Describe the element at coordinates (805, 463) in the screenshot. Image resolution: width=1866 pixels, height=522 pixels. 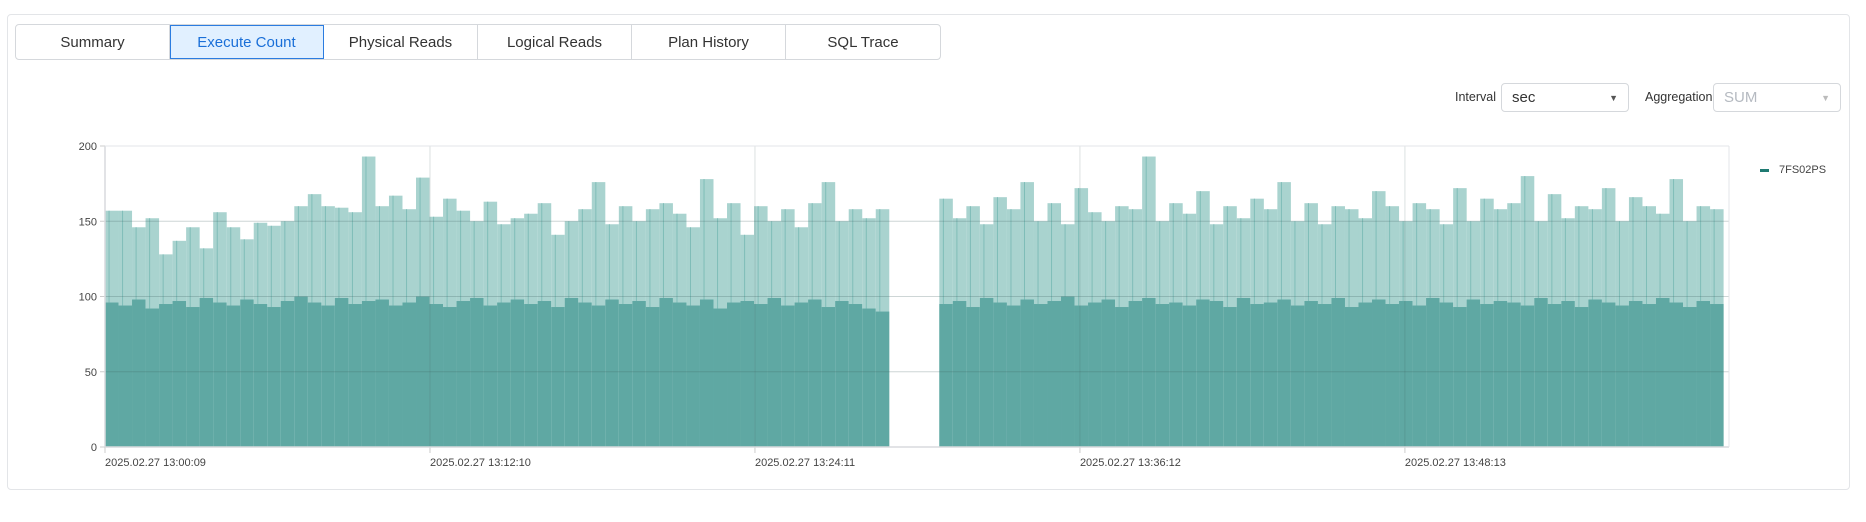
I see `x-tick-label: 2025.02.27 13:24:11` at that location.